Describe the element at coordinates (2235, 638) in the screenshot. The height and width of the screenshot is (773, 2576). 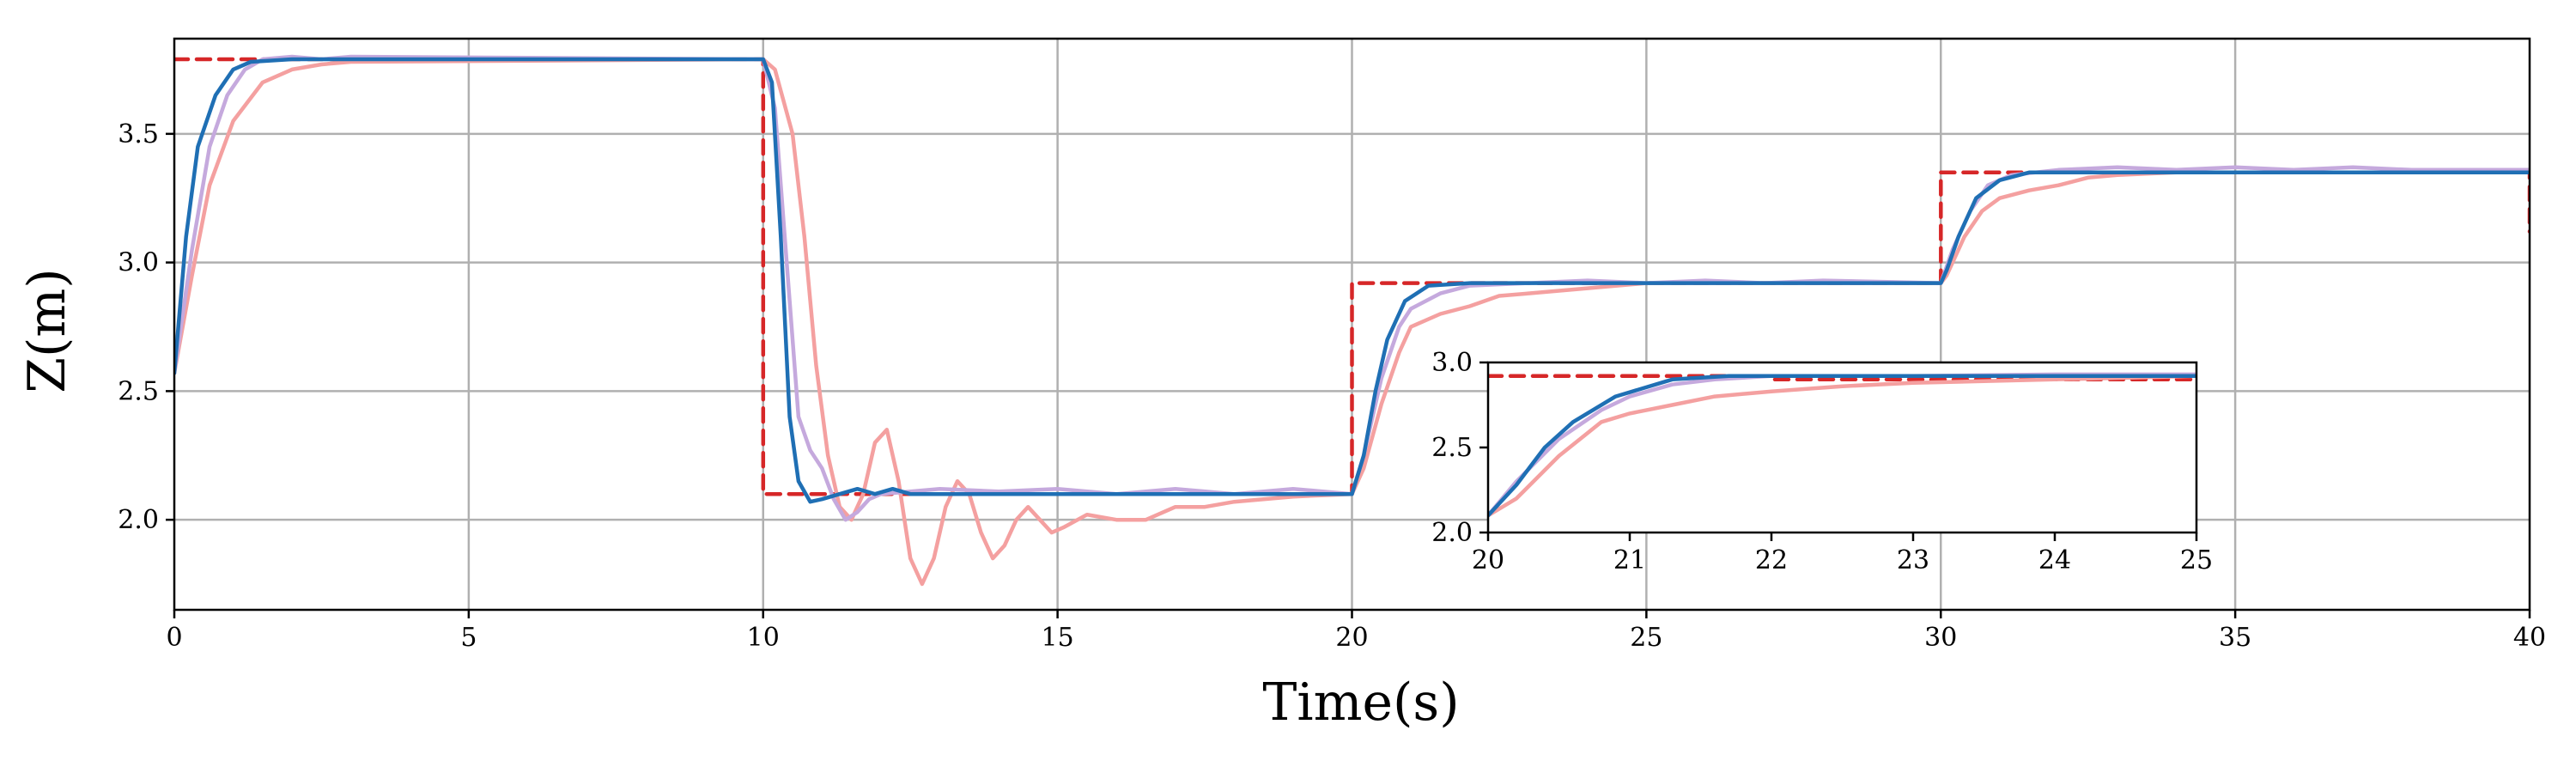
I see `x-tick-label: 35` at that location.